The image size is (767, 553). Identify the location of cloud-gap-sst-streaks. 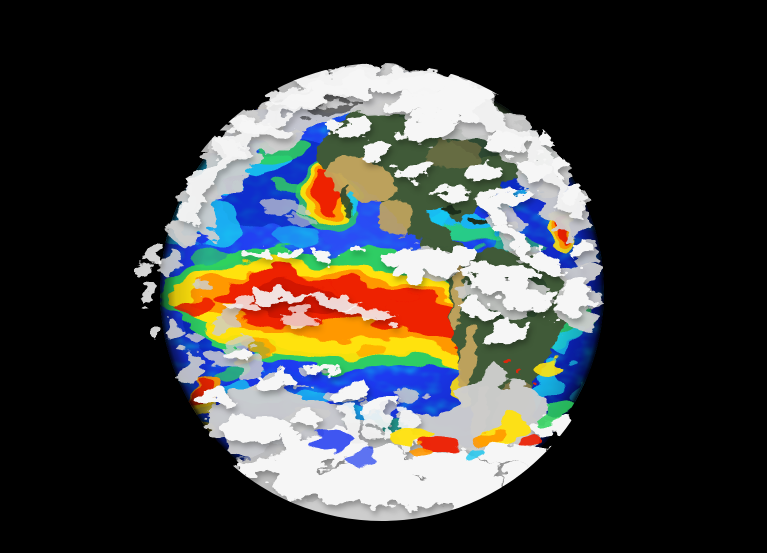
(439, 410).